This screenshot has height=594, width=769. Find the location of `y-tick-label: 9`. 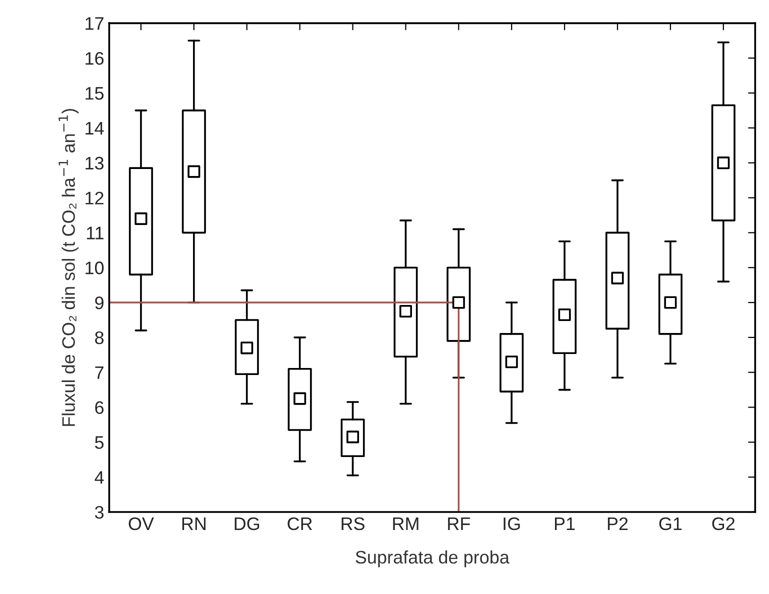

y-tick-label: 9 is located at coordinates (99, 303).